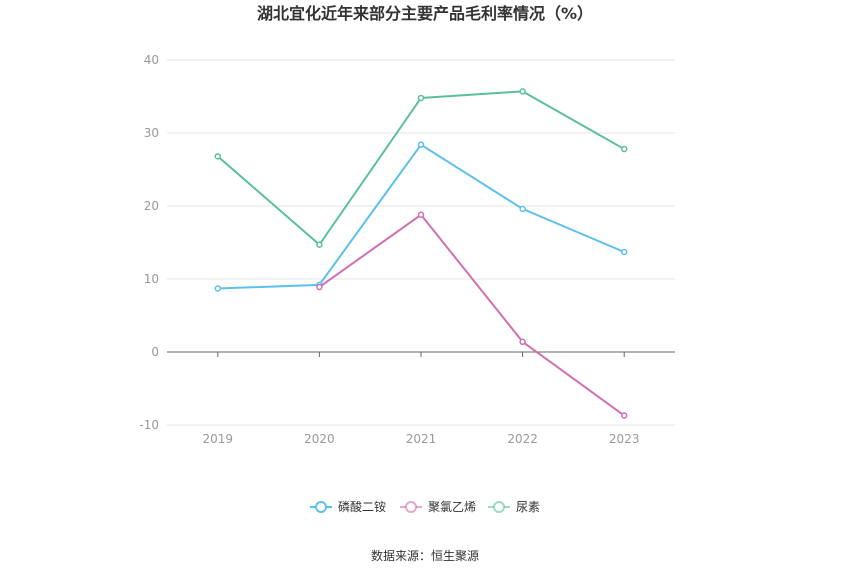 The image size is (850, 575). What do you see at coordinates (155, 352) in the screenshot?
I see `y-tick-label: 0` at bounding box center [155, 352].